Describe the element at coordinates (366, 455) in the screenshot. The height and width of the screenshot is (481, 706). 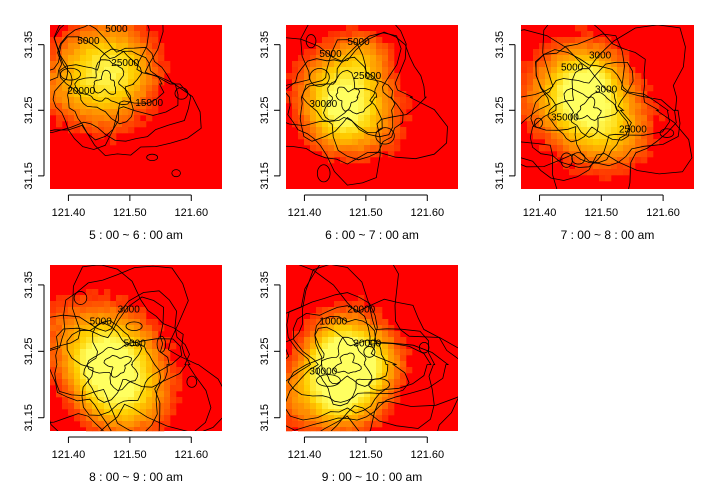
I see `x-tick-label: 121.50` at that location.